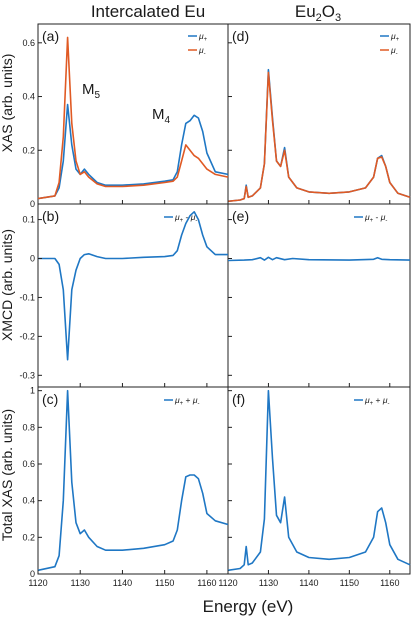 The height and width of the screenshot is (620, 414). Describe the element at coordinates (308, 583) in the screenshot. I see `x-tick-label-right-1140: 1140` at that location.